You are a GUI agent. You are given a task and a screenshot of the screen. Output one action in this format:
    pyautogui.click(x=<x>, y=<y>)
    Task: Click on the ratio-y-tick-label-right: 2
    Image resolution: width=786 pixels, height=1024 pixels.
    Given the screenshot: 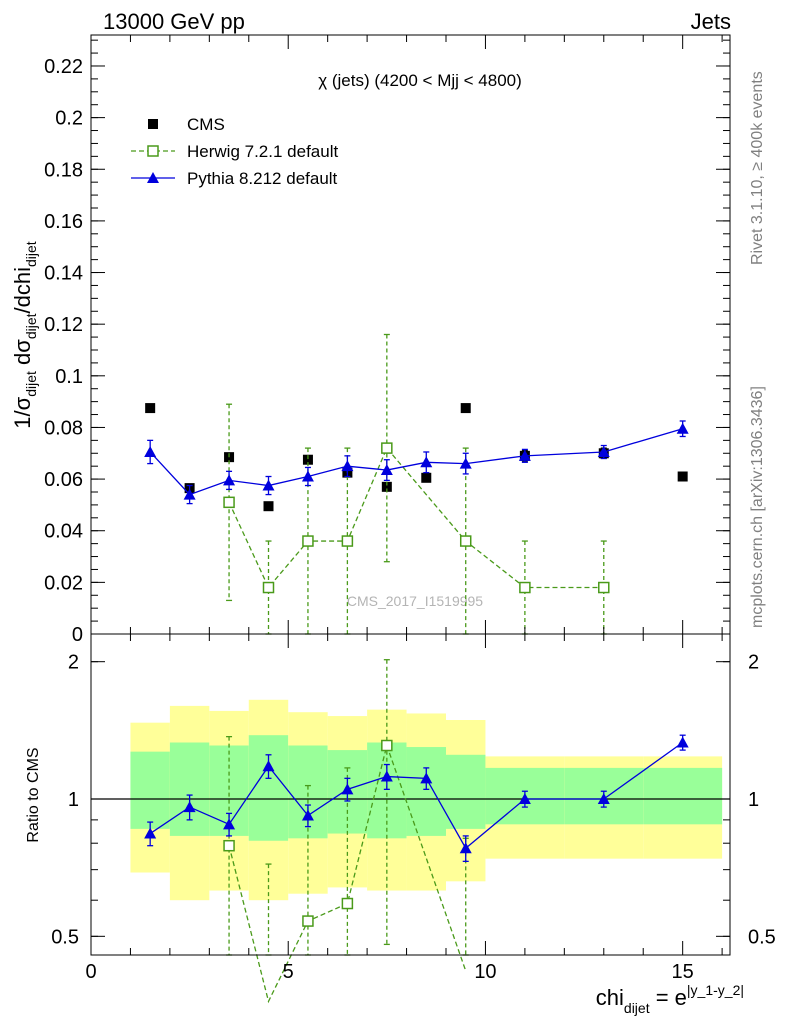 What is the action you would take?
    pyautogui.click(x=753, y=663)
    